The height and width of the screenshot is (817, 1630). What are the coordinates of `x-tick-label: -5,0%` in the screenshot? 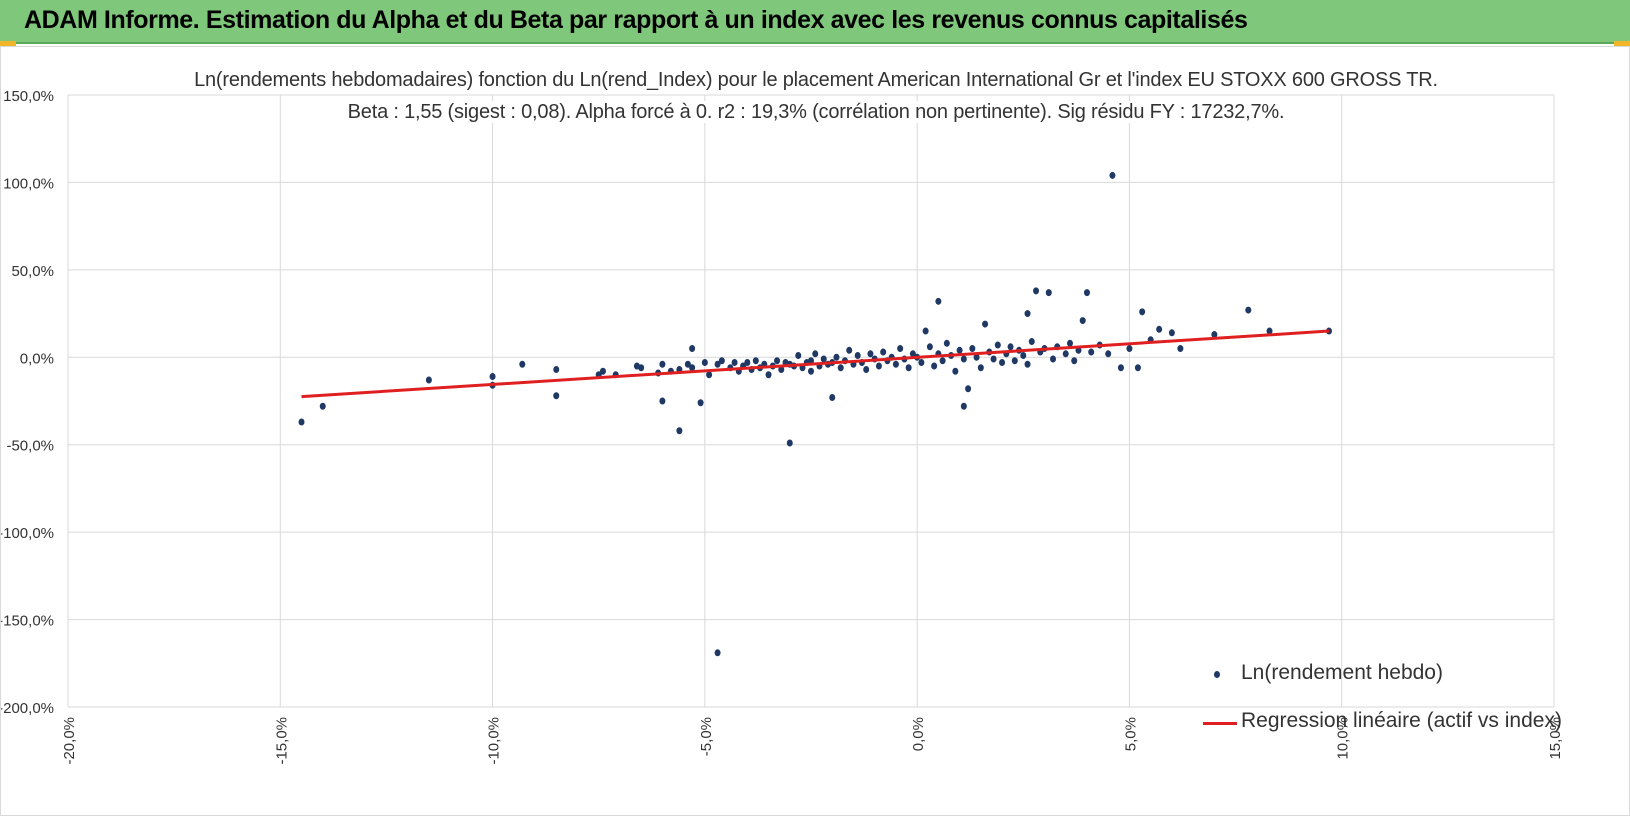 It's located at (706, 736).